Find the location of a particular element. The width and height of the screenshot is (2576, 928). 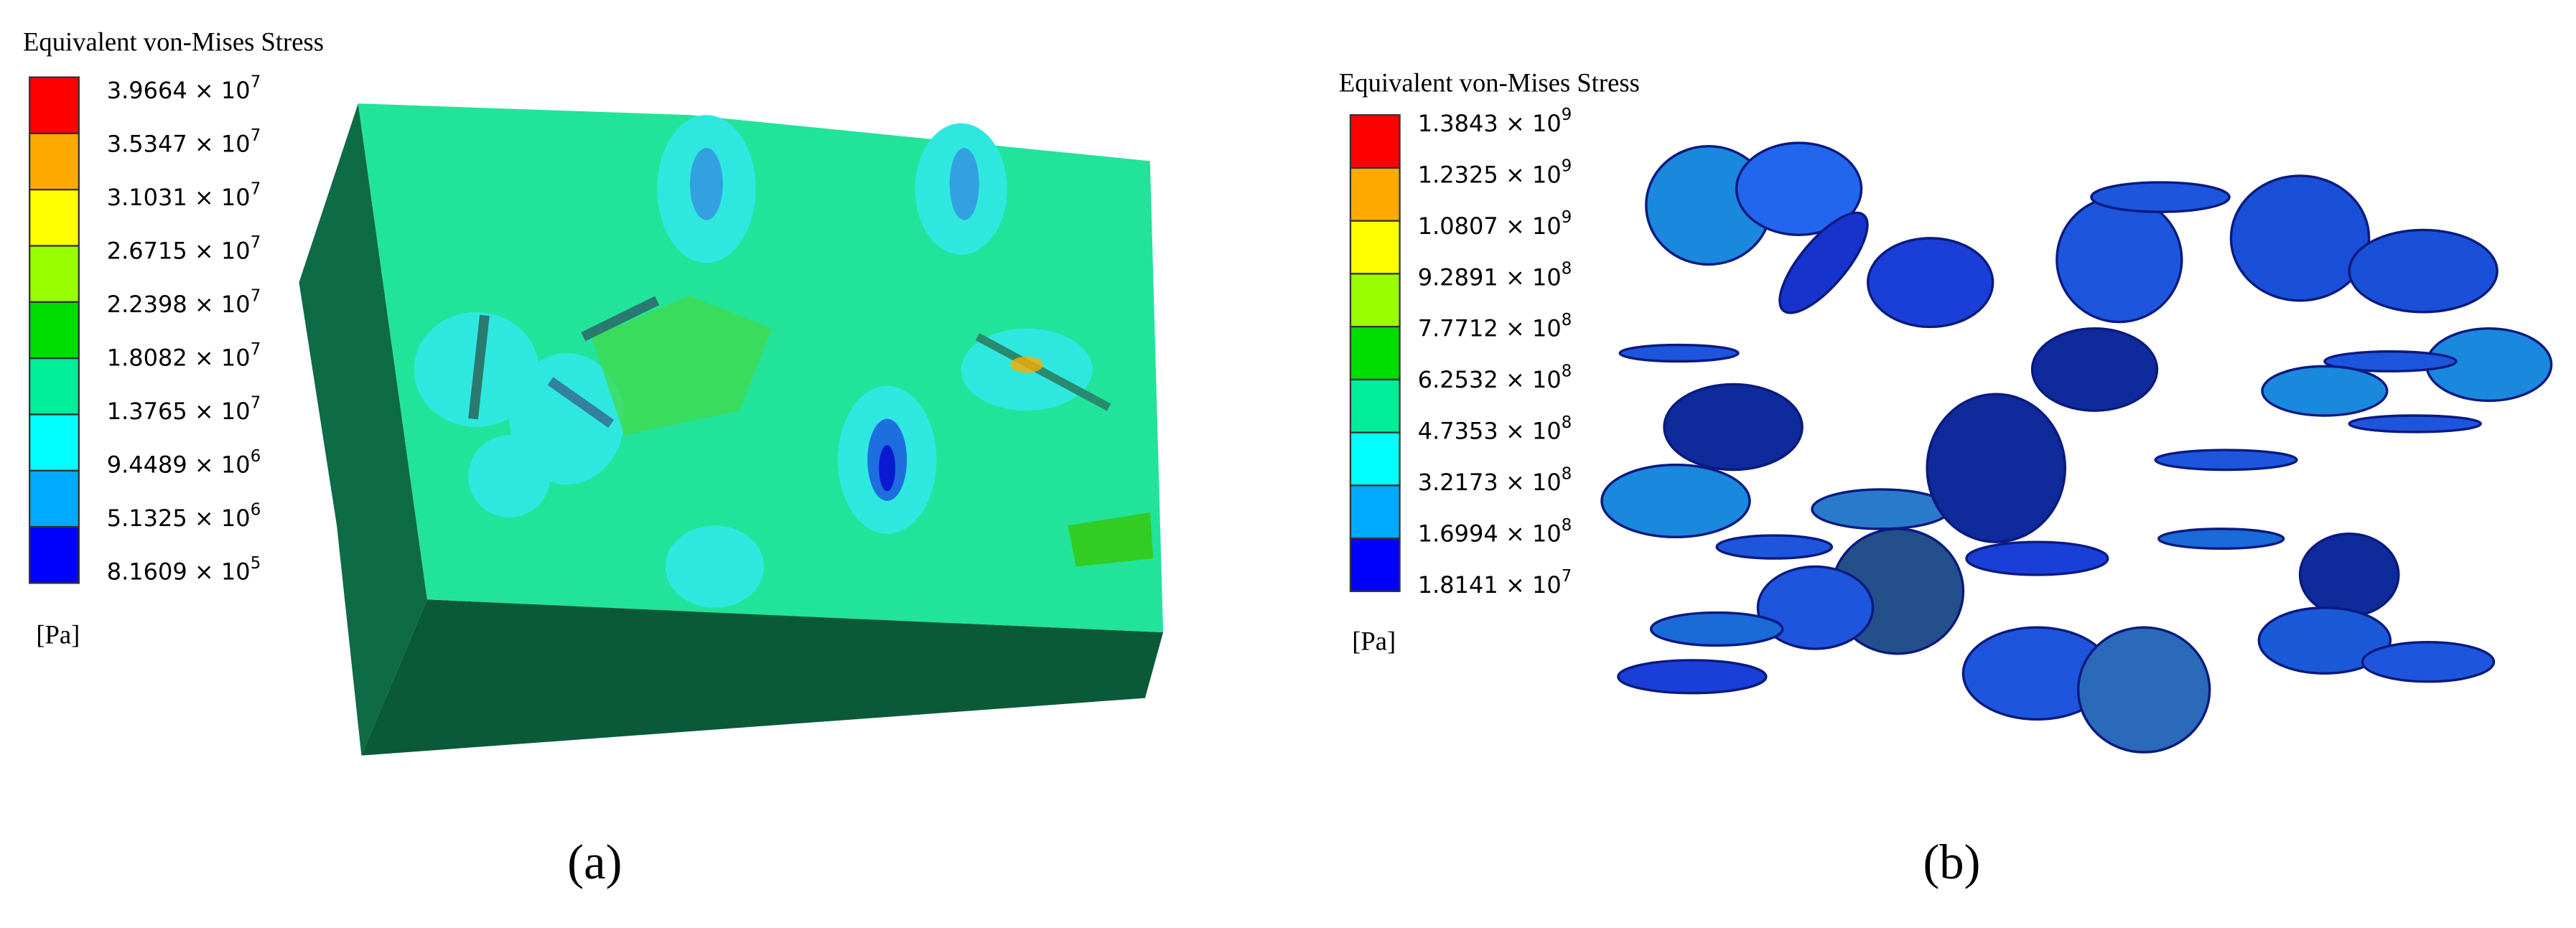

legend-label: 9.4489 × 106 is located at coordinates (184, 462).